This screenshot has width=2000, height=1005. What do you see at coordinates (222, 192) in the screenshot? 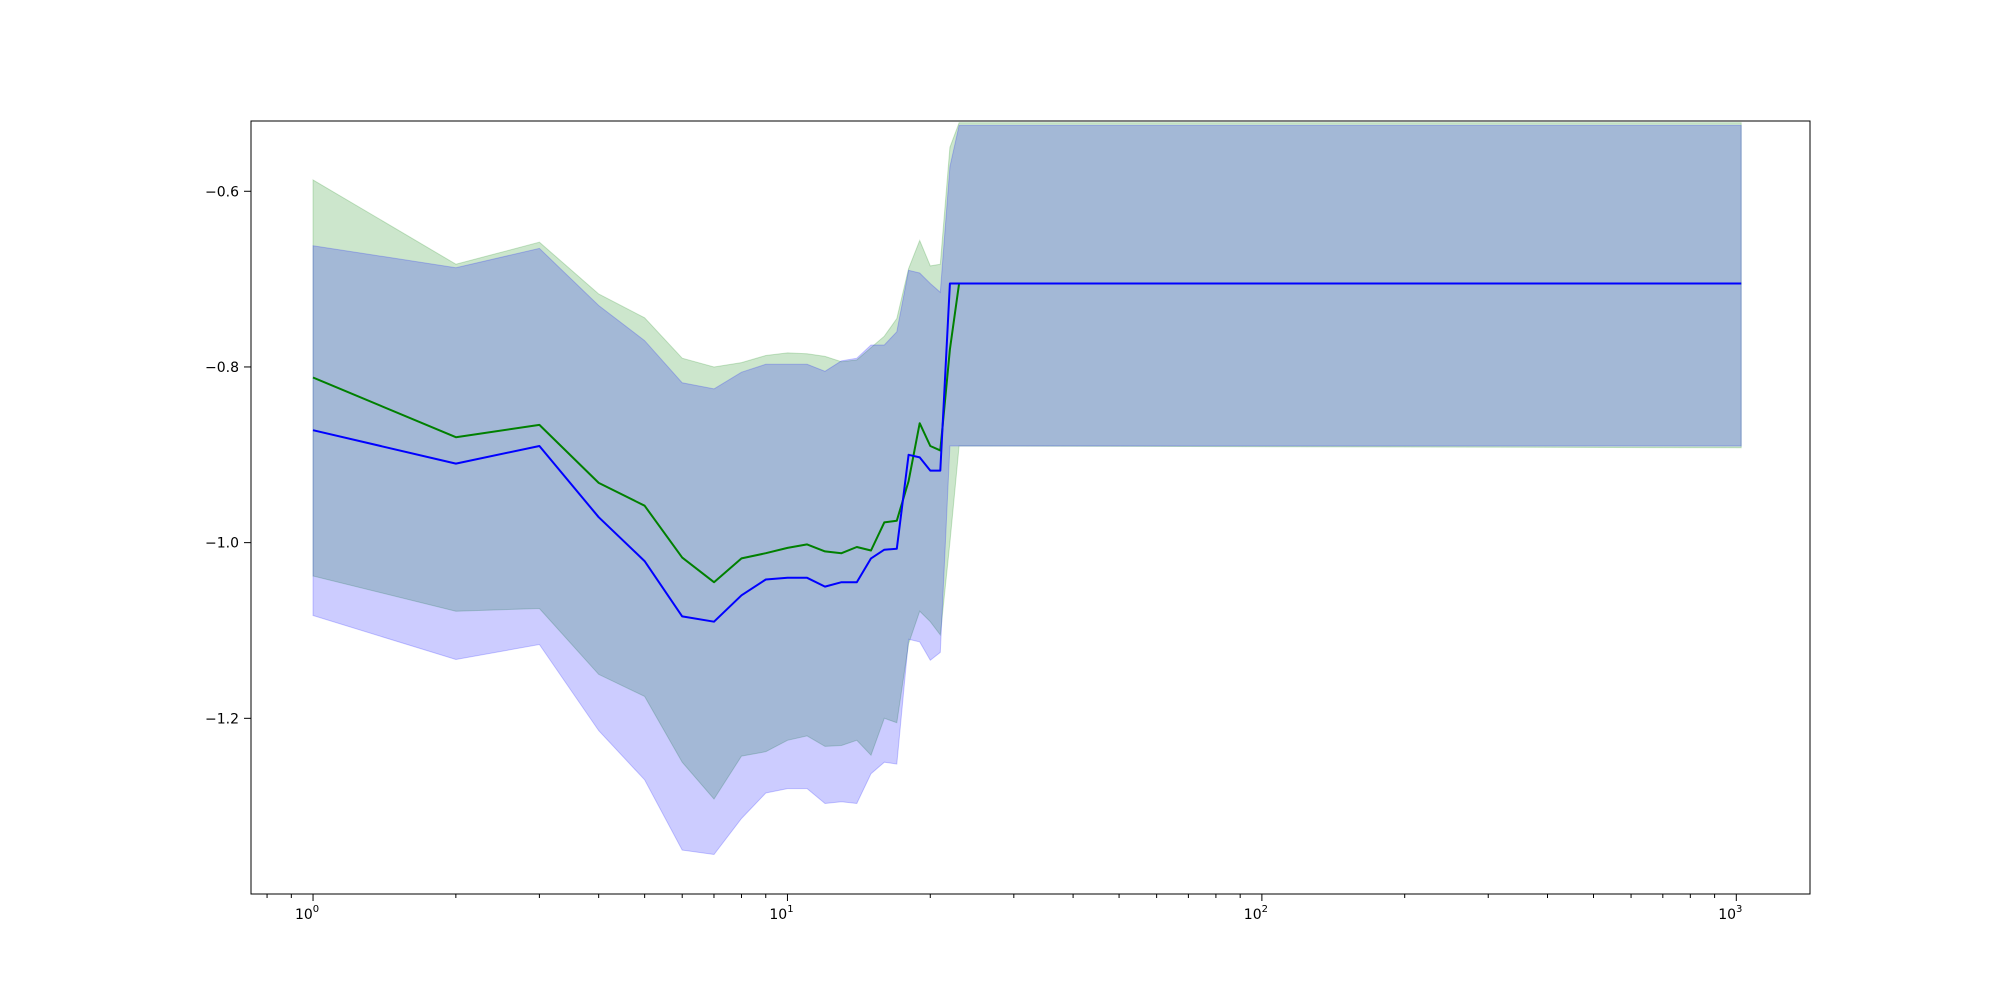
I see `y-tick-label: −0.6` at bounding box center [222, 192].